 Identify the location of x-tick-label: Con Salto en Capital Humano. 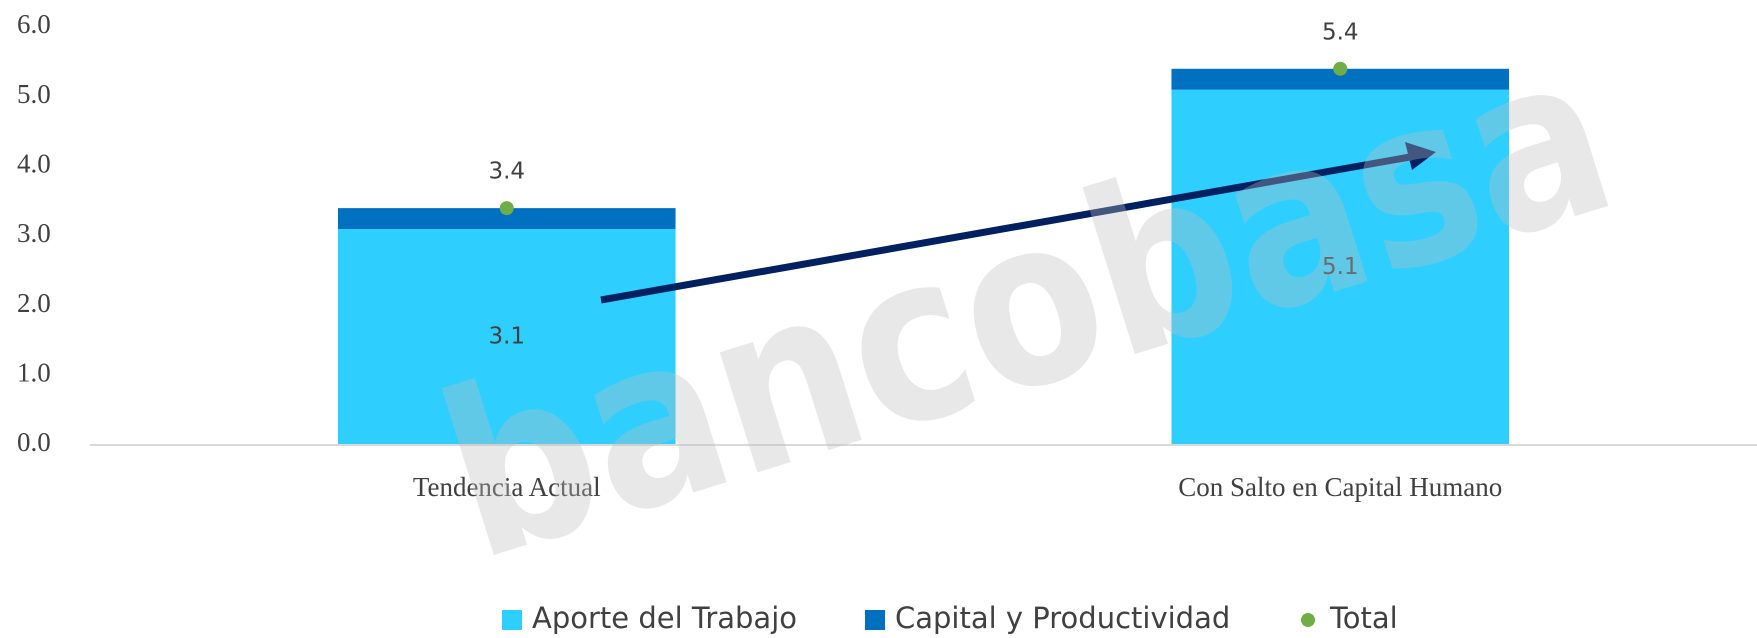
(1340, 487).